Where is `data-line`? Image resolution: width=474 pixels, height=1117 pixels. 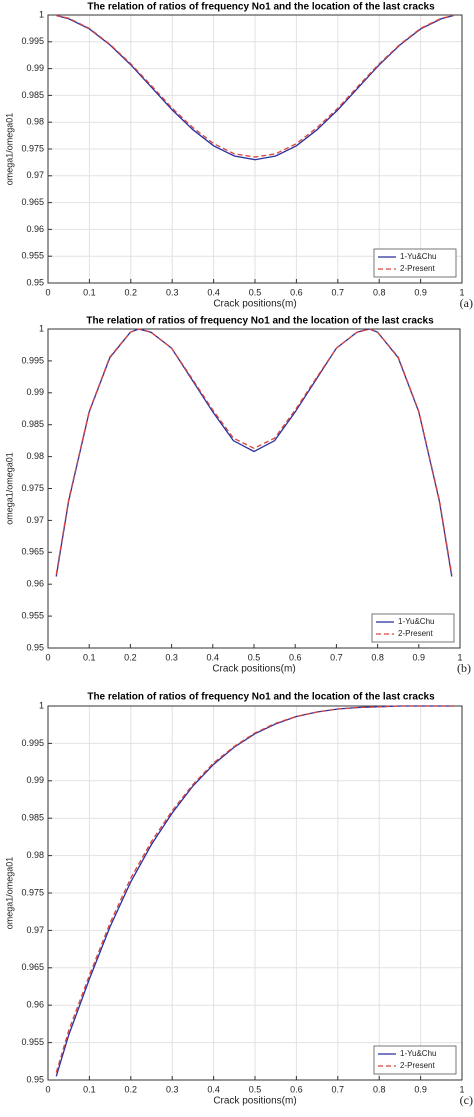 data-line is located at coordinates (255, 86).